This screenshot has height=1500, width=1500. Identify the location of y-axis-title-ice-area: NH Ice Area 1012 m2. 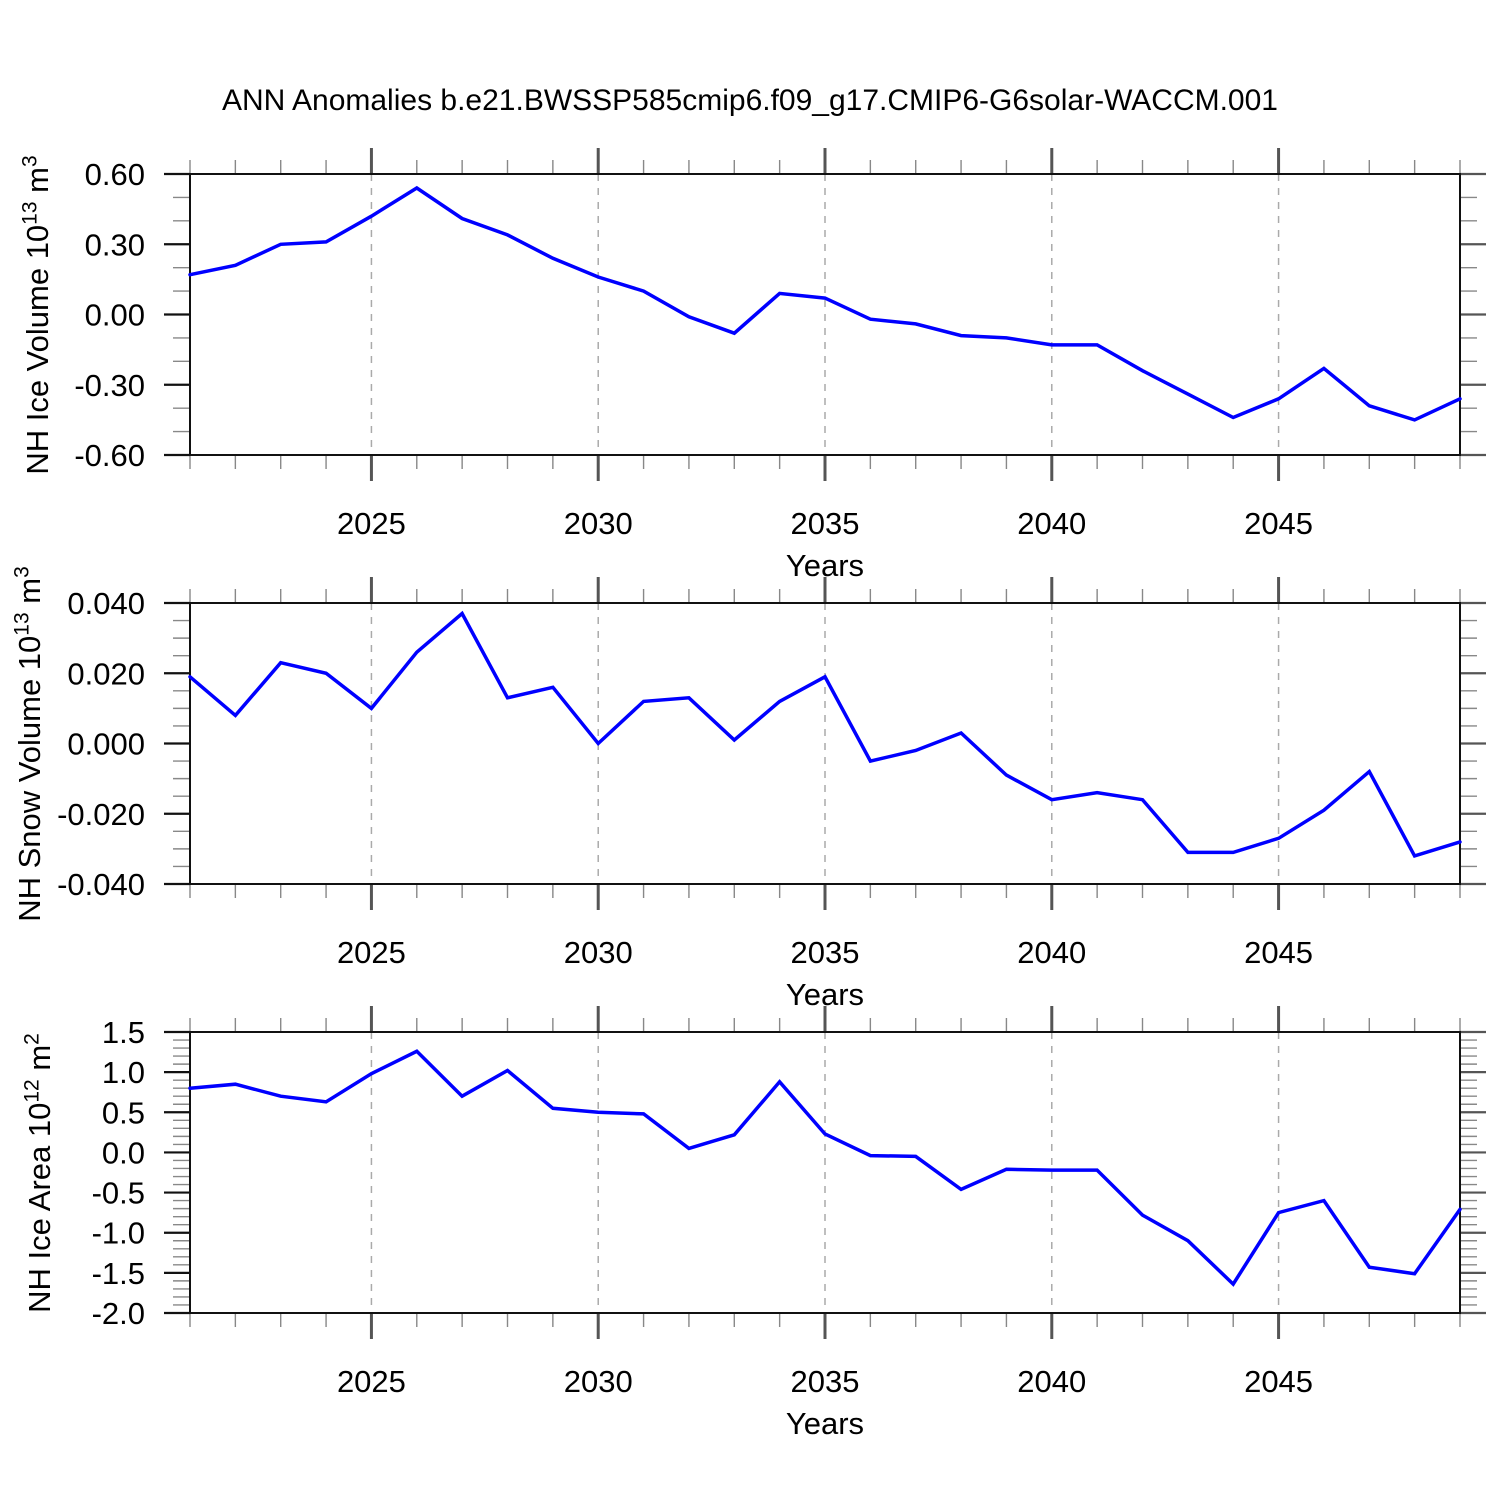
(39, 1172).